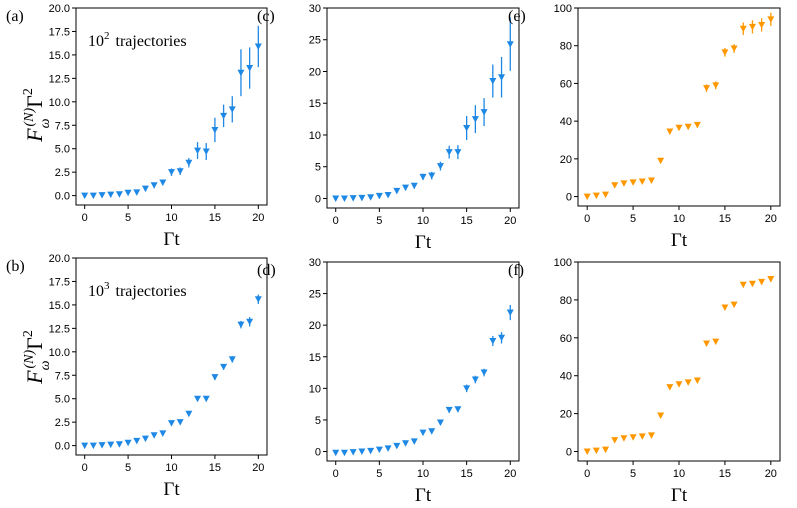  What do you see at coordinates (59, 32) in the screenshot?
I see `y-tick-label: 17.5` at bounding box center [59, 32].